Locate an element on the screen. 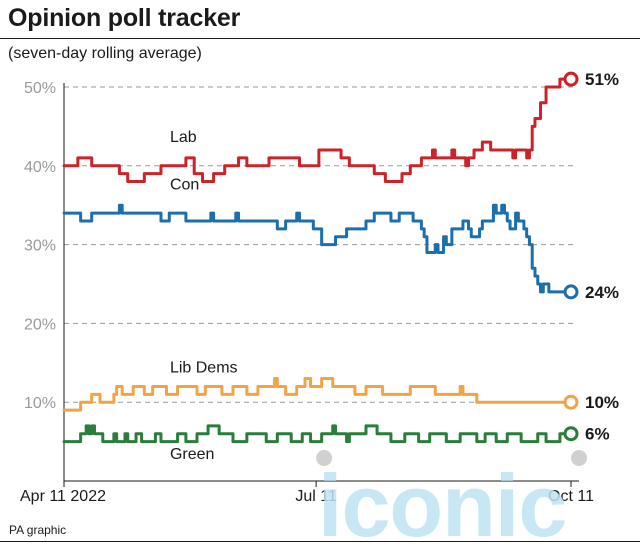 The image size is (640, 555). end-label-con: 24% is located at coordinates (602, 292).